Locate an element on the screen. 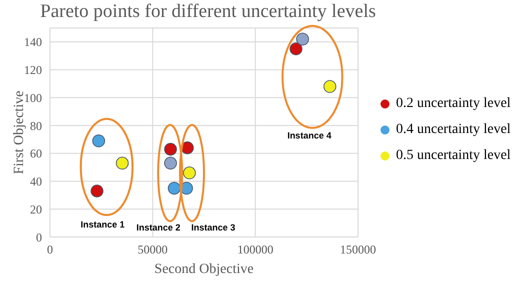 The image size is (520, 281). x-tick-label: 0 is located at coordinates (50, 249).